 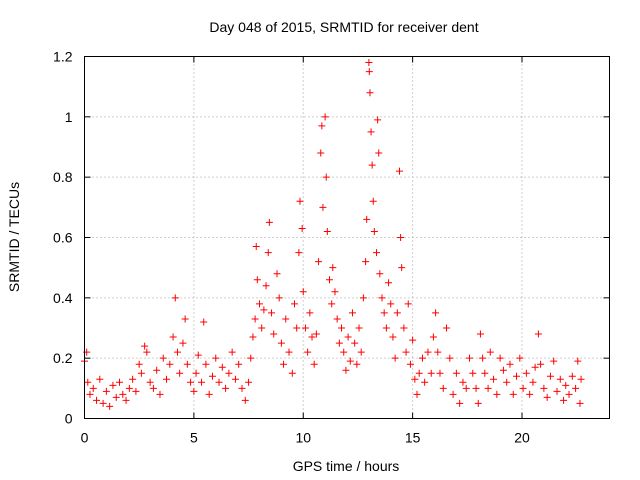 What do you see at coordinates (63, 238) in the screenshot?
I see `y-tick-label: 0.6` at bounding box center [63, 238].